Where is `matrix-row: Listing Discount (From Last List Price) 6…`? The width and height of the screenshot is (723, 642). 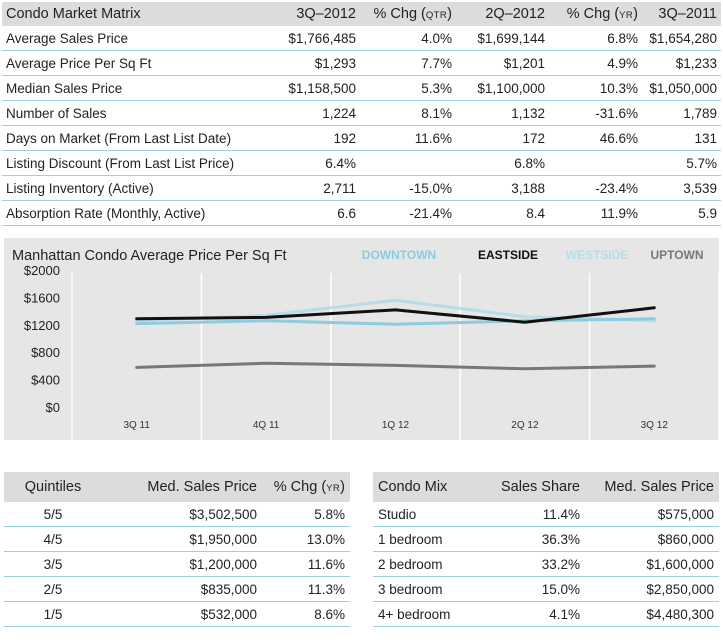 matrix-row: Listing Discount (From Last List Price) 6… is located at coordinates (361, 163).